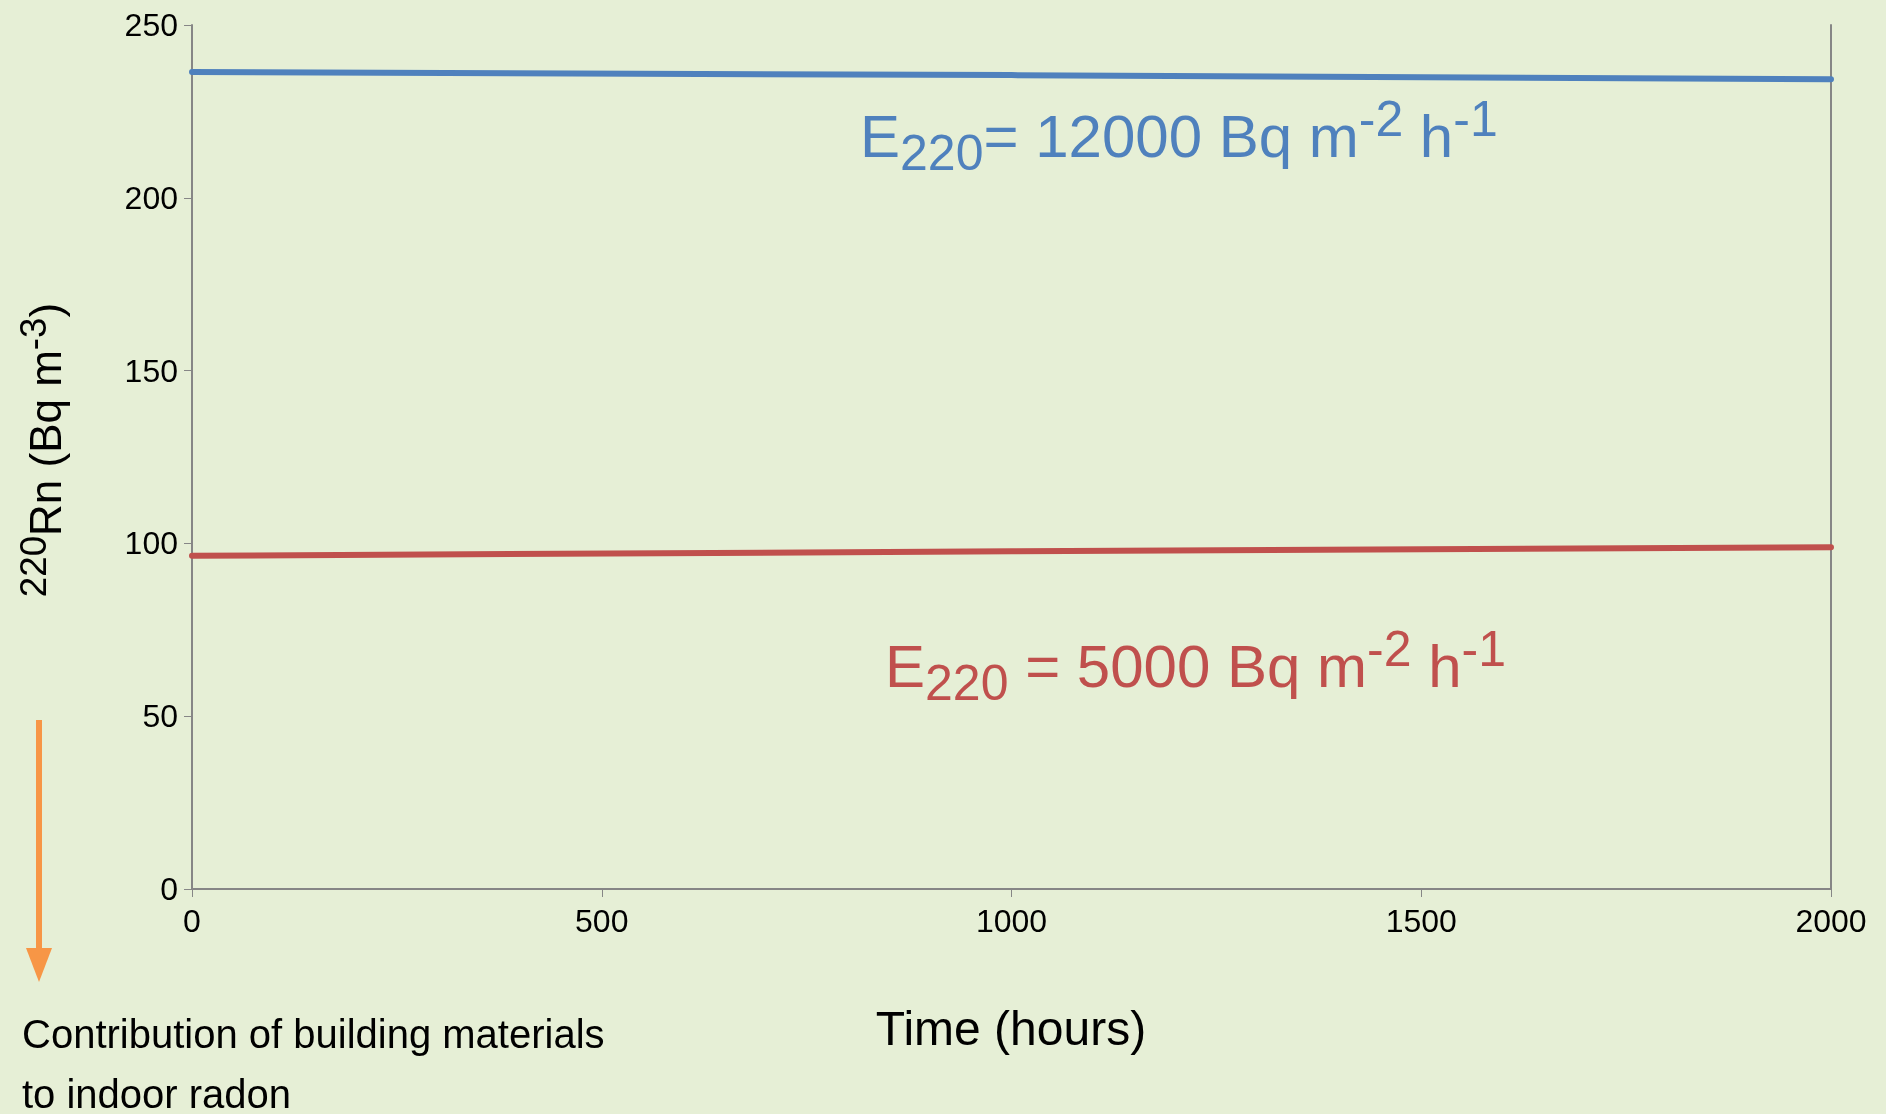 The height and width of the screenshot is (1114, 1886). I want to click on y-tick-label: 100, so click(151, 543).